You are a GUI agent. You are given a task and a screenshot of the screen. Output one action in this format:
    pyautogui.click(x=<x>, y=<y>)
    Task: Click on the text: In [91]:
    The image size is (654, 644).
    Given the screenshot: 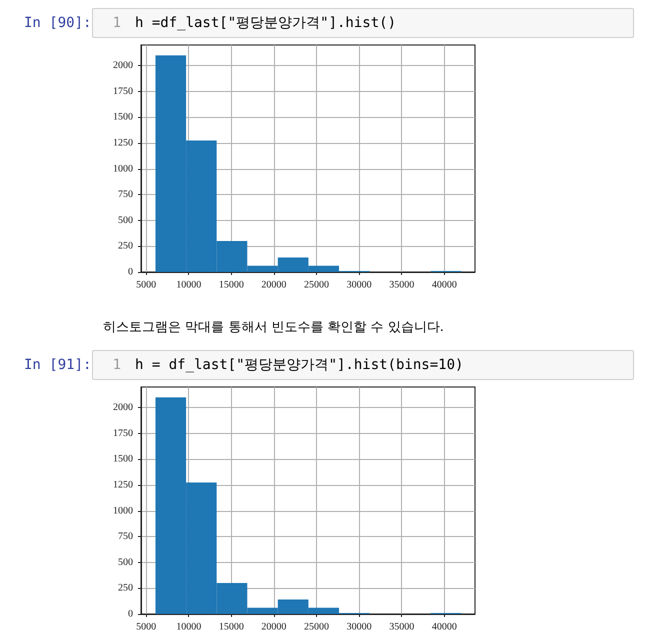 What is the action you would take?
    pyautogui.click(x=57, y=365)
    